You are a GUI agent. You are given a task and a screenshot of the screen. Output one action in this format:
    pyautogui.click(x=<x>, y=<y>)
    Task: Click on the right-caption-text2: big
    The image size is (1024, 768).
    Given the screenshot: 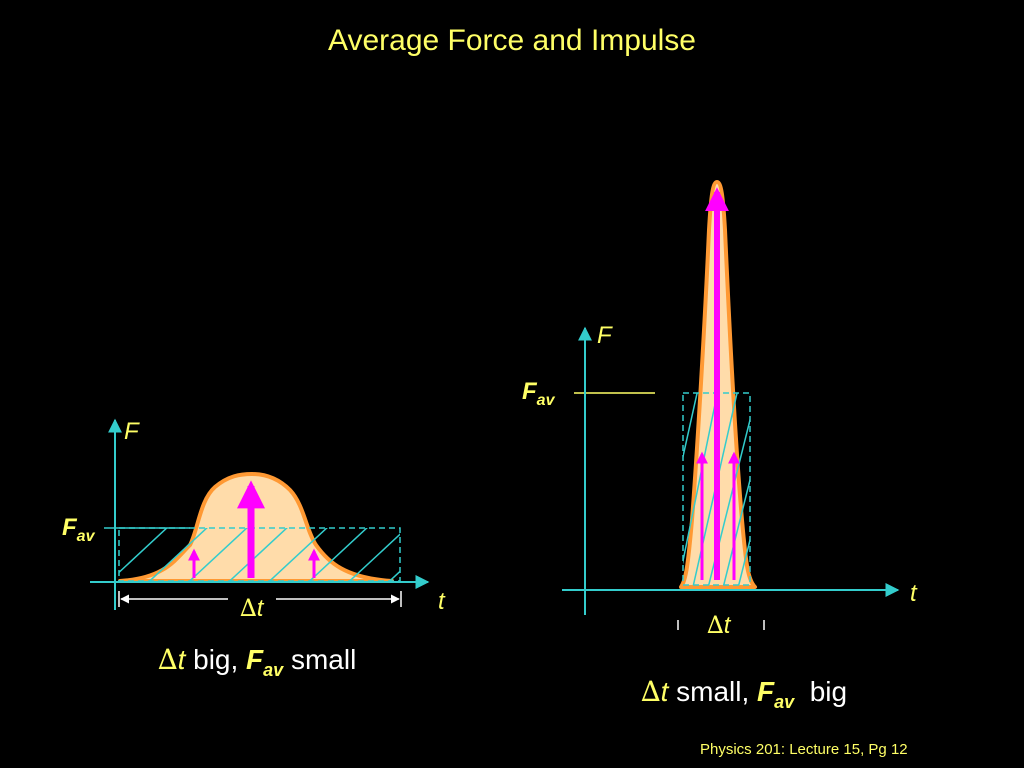 What is the action you would take?
    pyautogui.click(x=821, y=691)
    